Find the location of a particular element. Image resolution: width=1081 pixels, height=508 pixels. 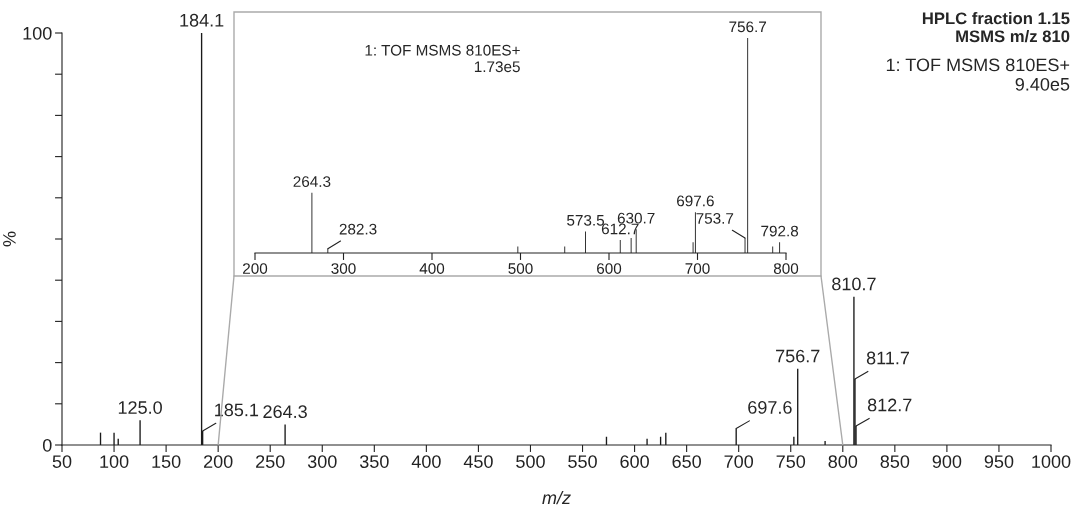

annotation: 812.7 is located at coordinates (889, 405).